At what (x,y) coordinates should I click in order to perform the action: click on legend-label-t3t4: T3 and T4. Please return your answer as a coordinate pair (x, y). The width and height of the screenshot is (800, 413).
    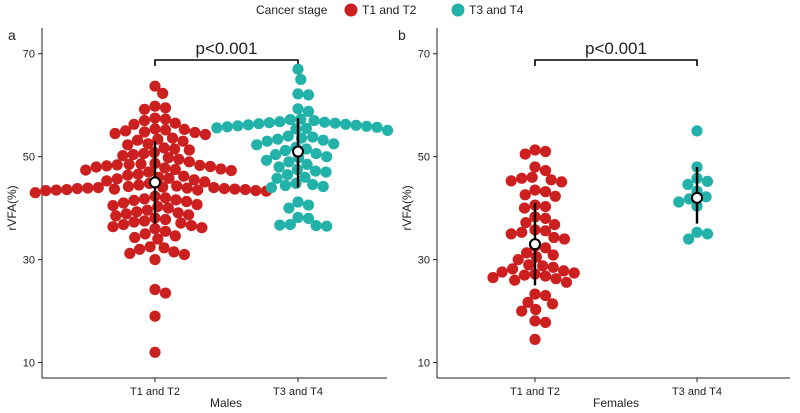
    Looking at the image, I should click on (496, 10).